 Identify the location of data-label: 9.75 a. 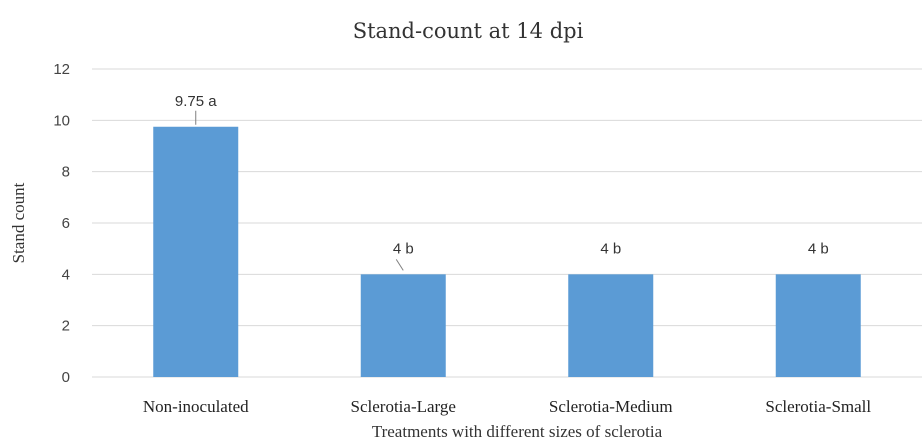
(196, 101).